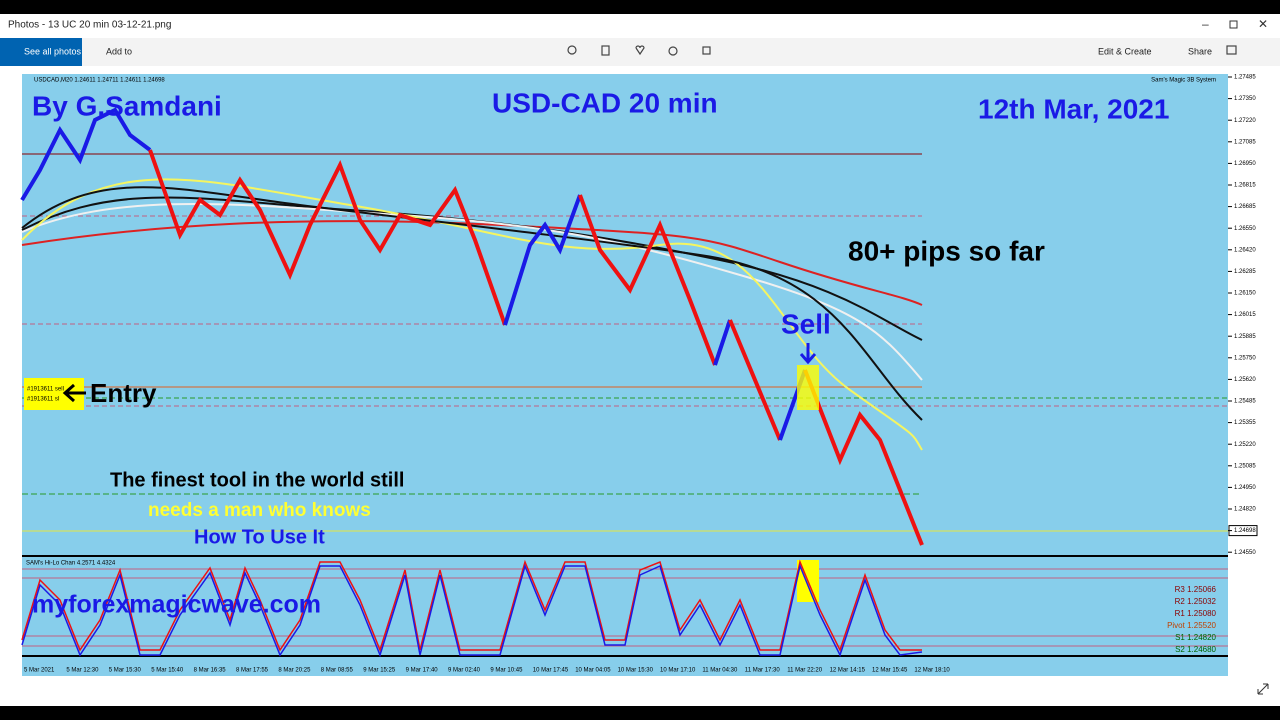  What do you see at coordinates (472, 608) in the screenshot?
I see `oscillator` at bounding box center [472, 608].